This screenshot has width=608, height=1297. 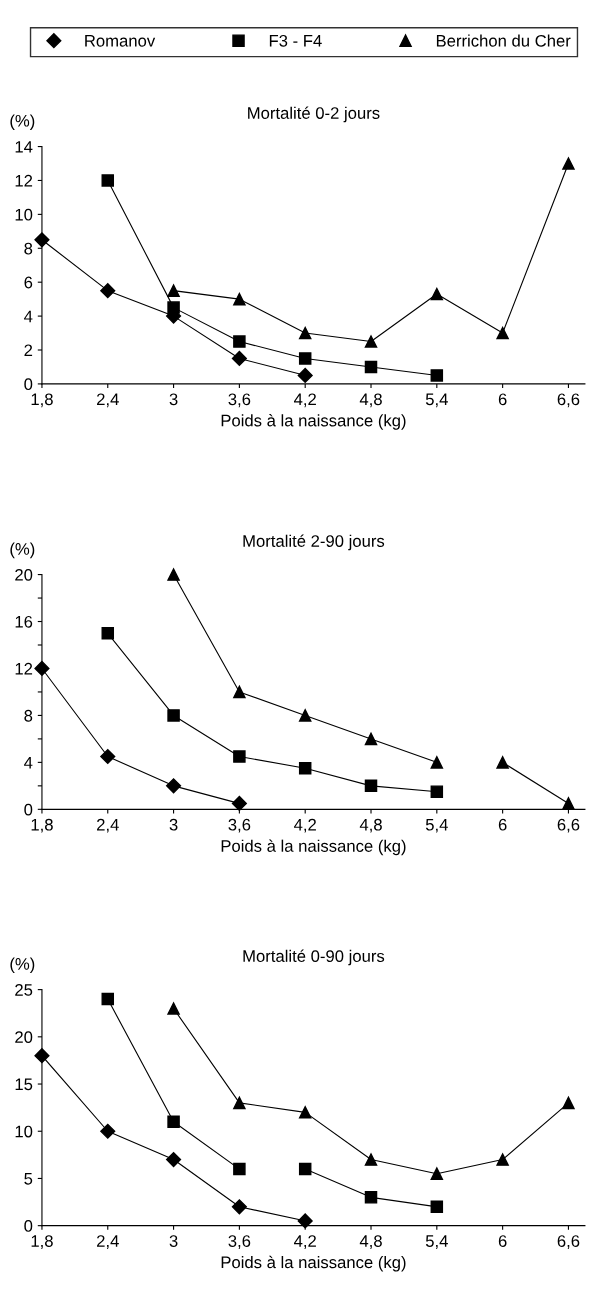 I want to click on y-tick-label: 20, so click(x=24, y=574).